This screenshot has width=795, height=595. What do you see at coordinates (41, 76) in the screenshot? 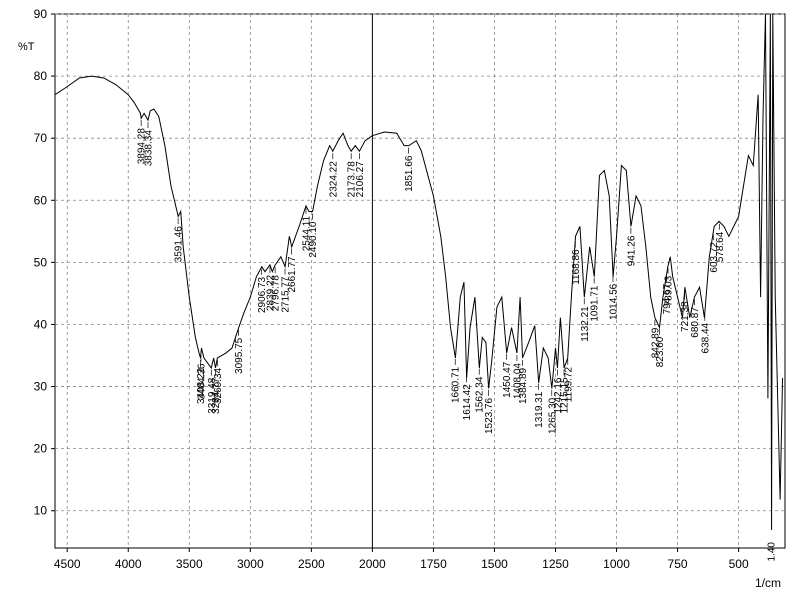
I see `y-tick-label: 80` at bounding box center [41, 76].